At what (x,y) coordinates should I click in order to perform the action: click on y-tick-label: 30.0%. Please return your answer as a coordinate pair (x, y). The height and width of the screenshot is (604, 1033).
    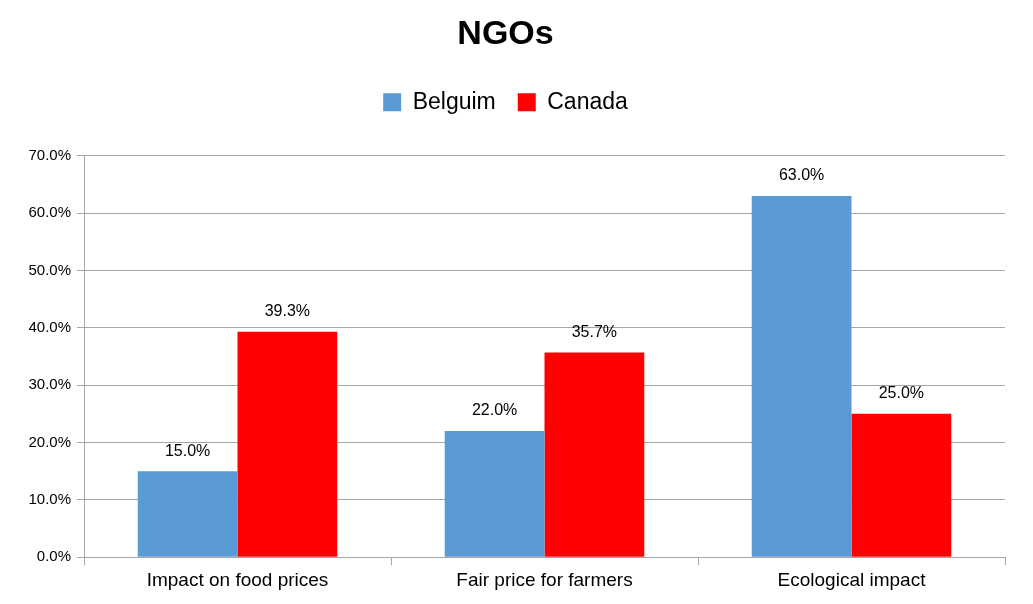
    Looking at the image, I should click on (49, 384).